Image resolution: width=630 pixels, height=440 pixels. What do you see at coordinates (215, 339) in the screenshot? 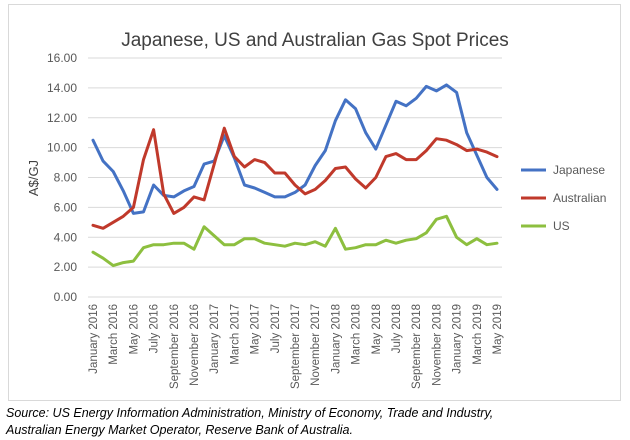
I see `x-tick-label: January 2017` at bounding box center [215, 339].